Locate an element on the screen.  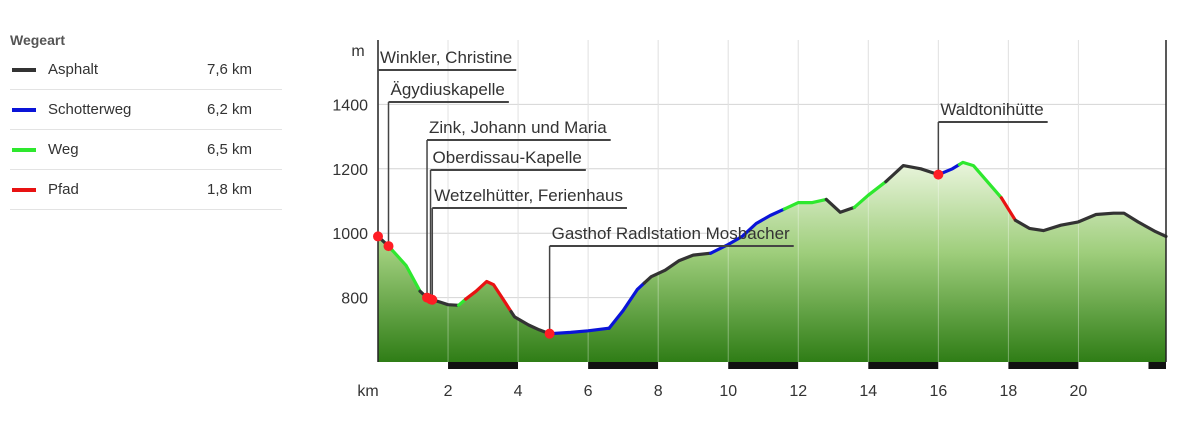
legend-label: Pfad is located at coordinates (63, 189).